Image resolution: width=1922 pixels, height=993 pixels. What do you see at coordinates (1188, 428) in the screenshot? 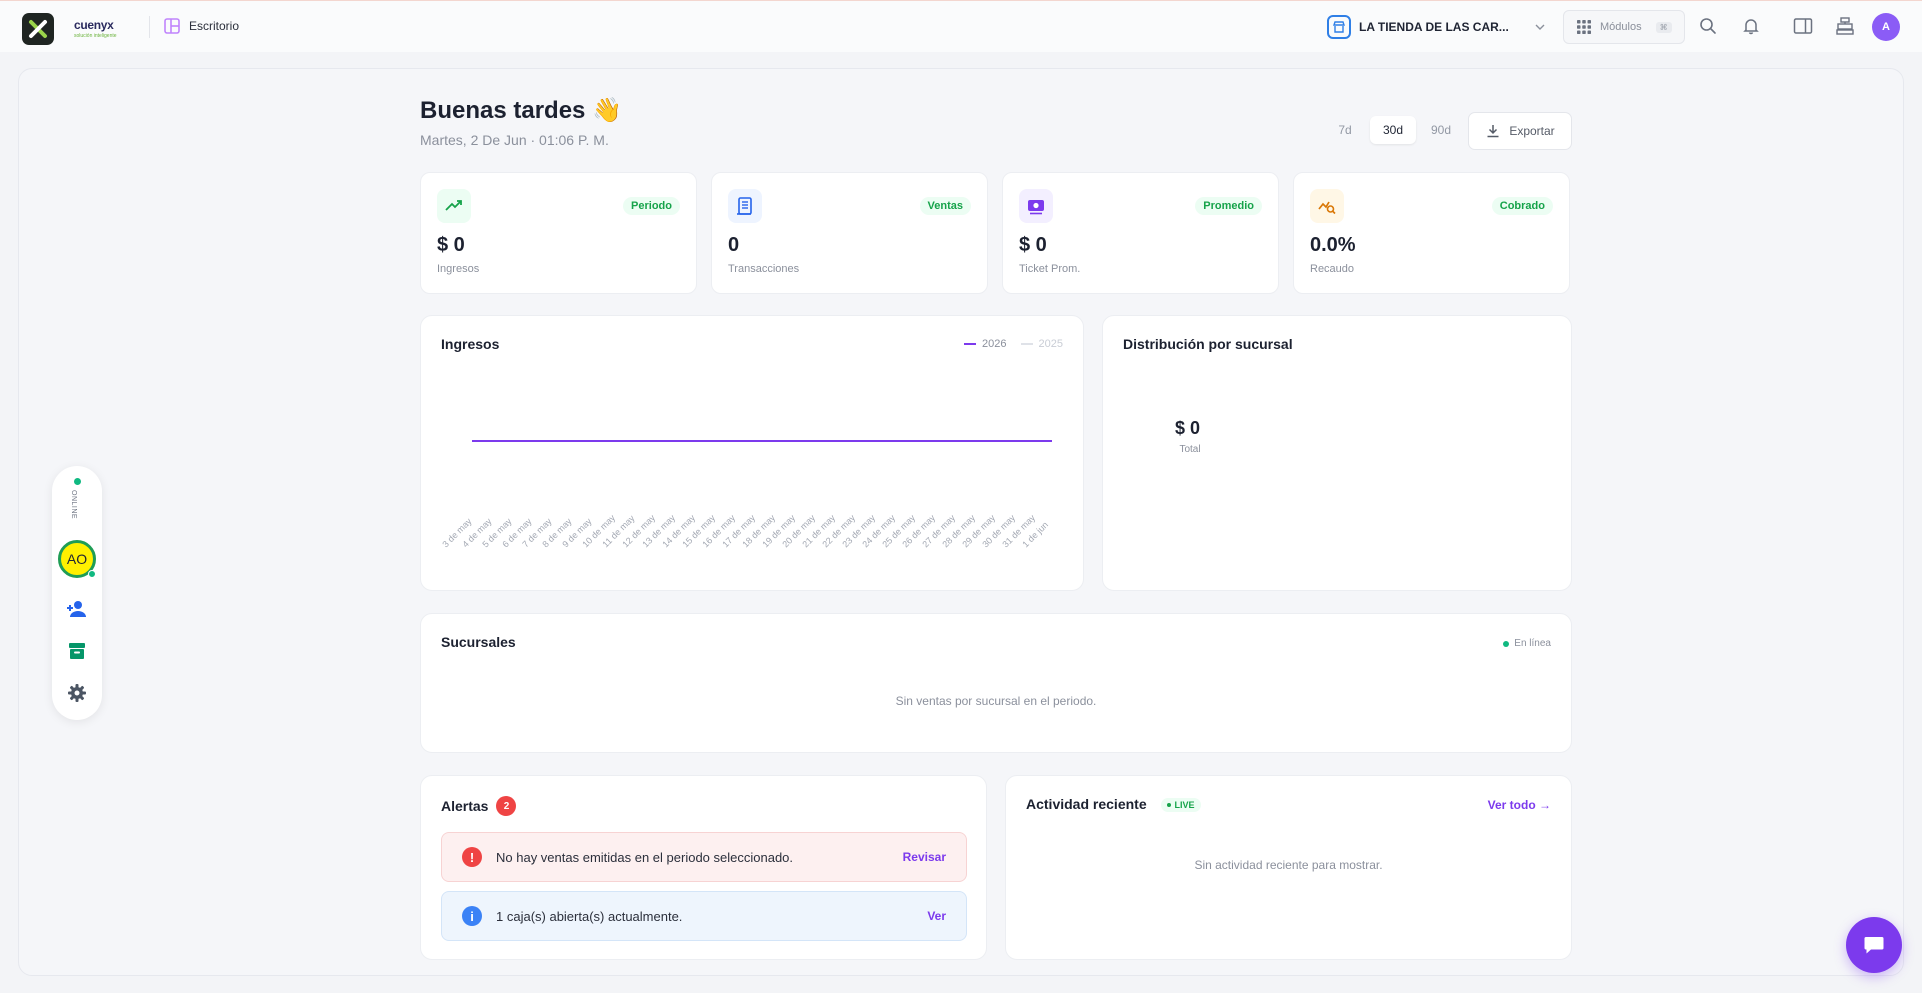
I see `distribucion-total-value: $ 0` at bounding box center [1188, 428].